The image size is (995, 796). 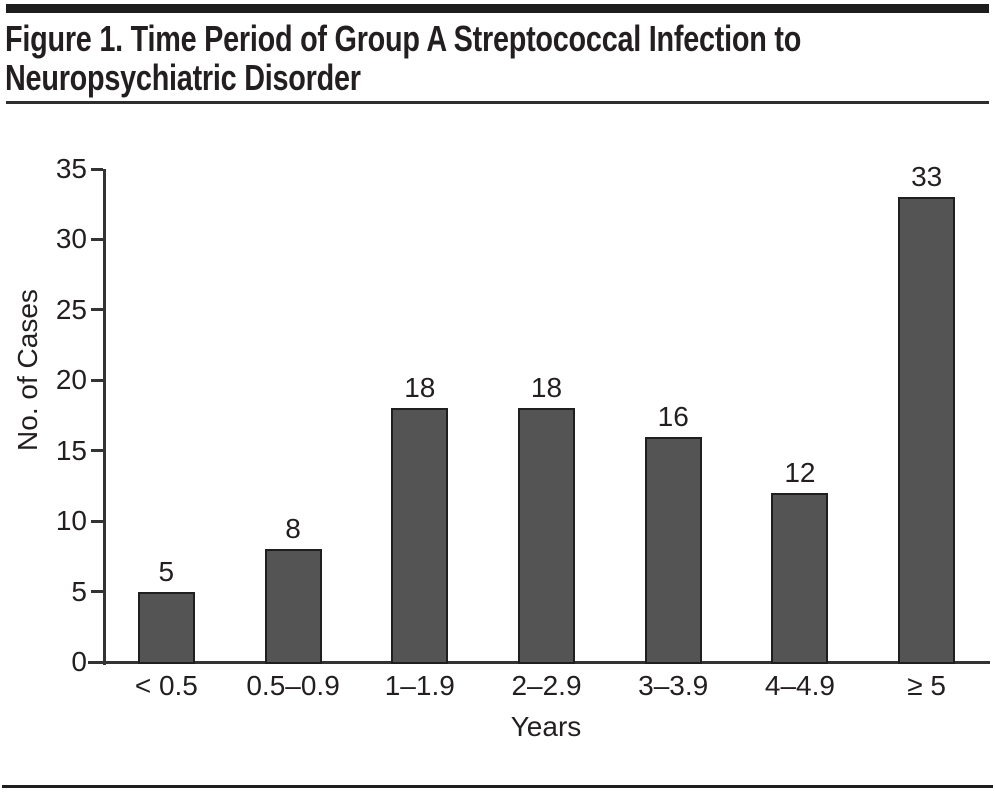 What do you see at coordinates (166, 685) in the screenshot?
I see `x-tick-label: < 0.5` at bounding box center [166, 685].